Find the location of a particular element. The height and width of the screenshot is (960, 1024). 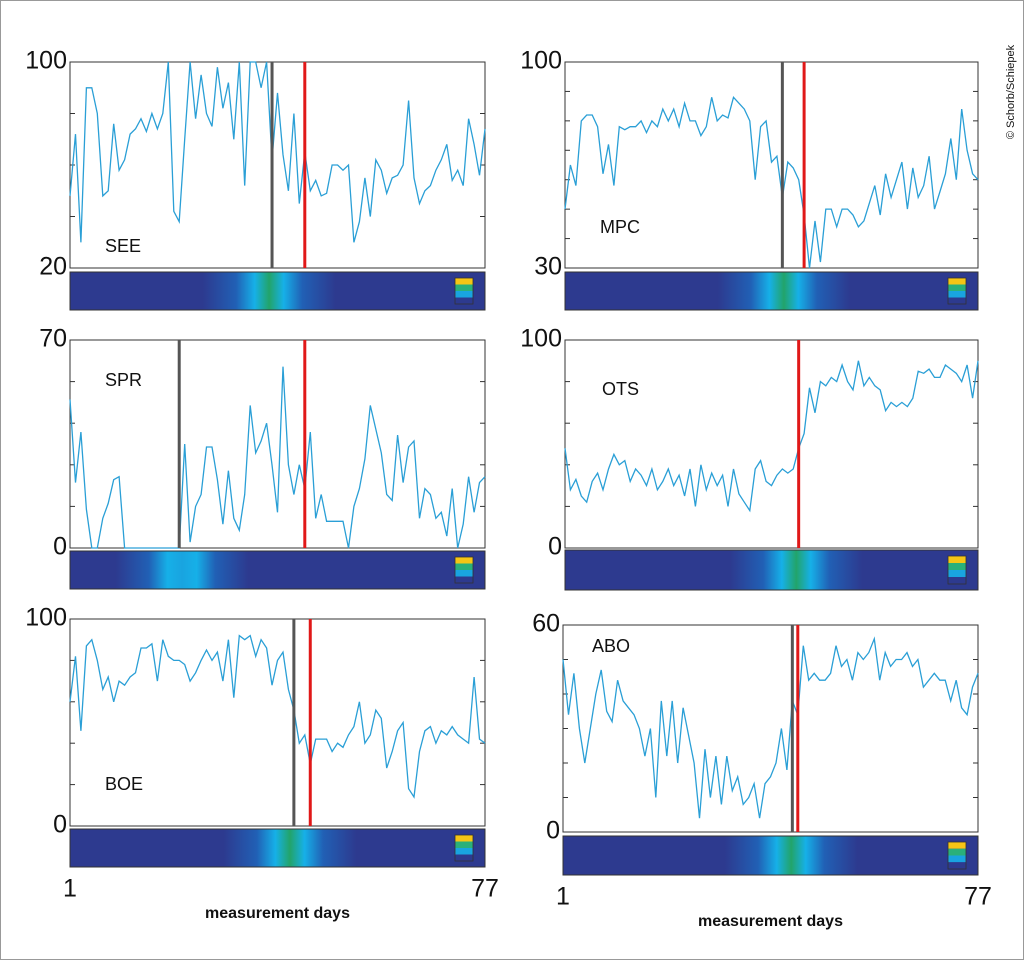

panel-label: ABO is located at coordinates (611, 646).